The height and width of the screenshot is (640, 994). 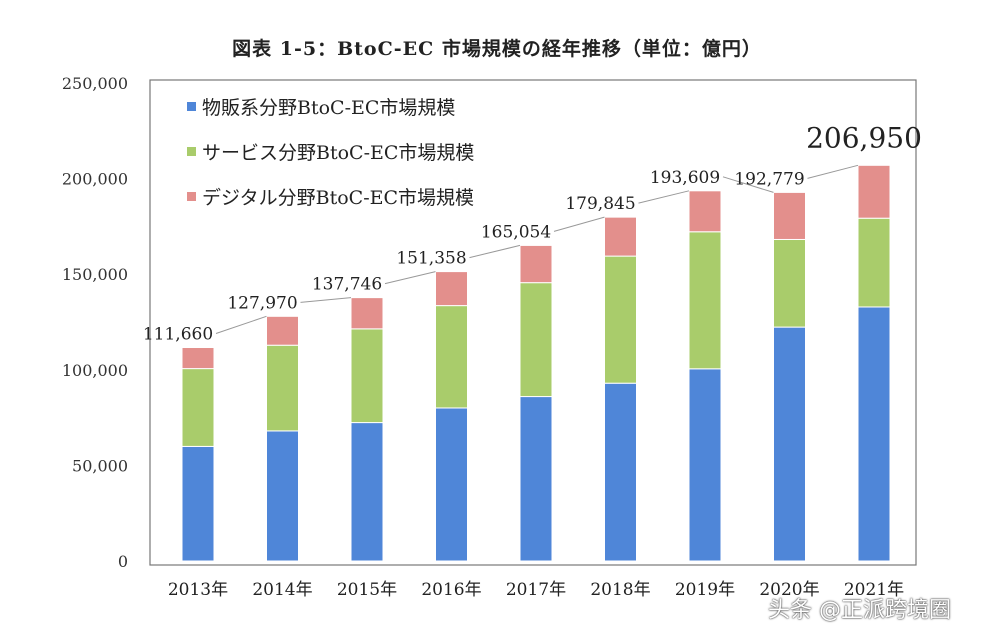 What do you see at coordinates (536, 590) in the screenshot?
I see `x-tick-label: 2017年` at bounding box center [536, 590].